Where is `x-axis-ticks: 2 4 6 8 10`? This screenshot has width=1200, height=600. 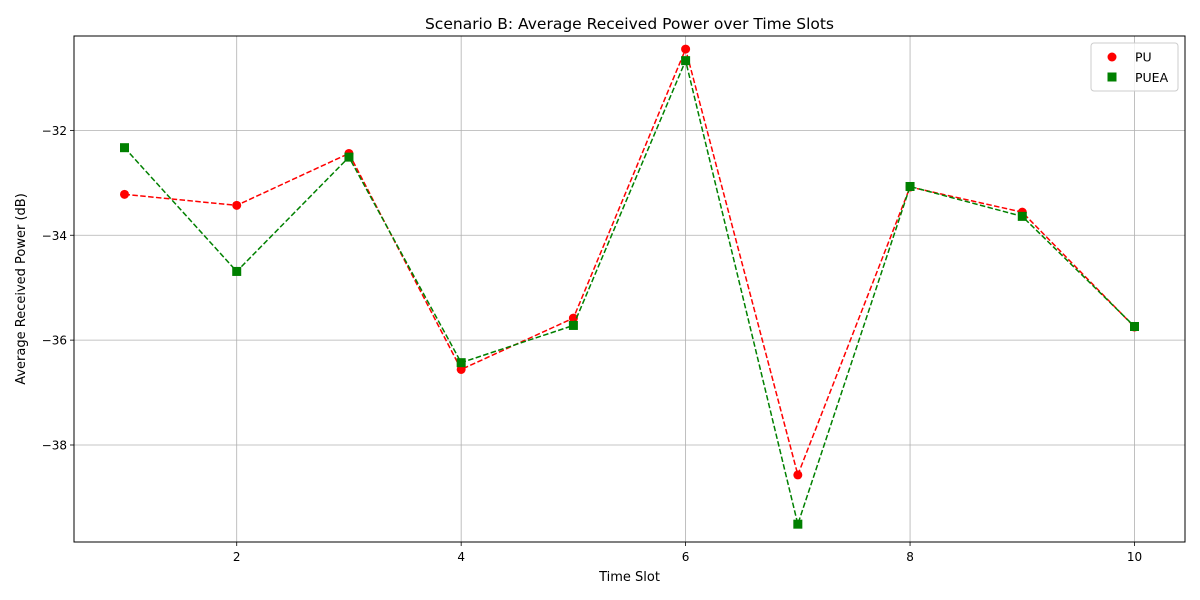 x-axis-ticks: 2 4 6 8 10 is located at coordinates (687, 553).